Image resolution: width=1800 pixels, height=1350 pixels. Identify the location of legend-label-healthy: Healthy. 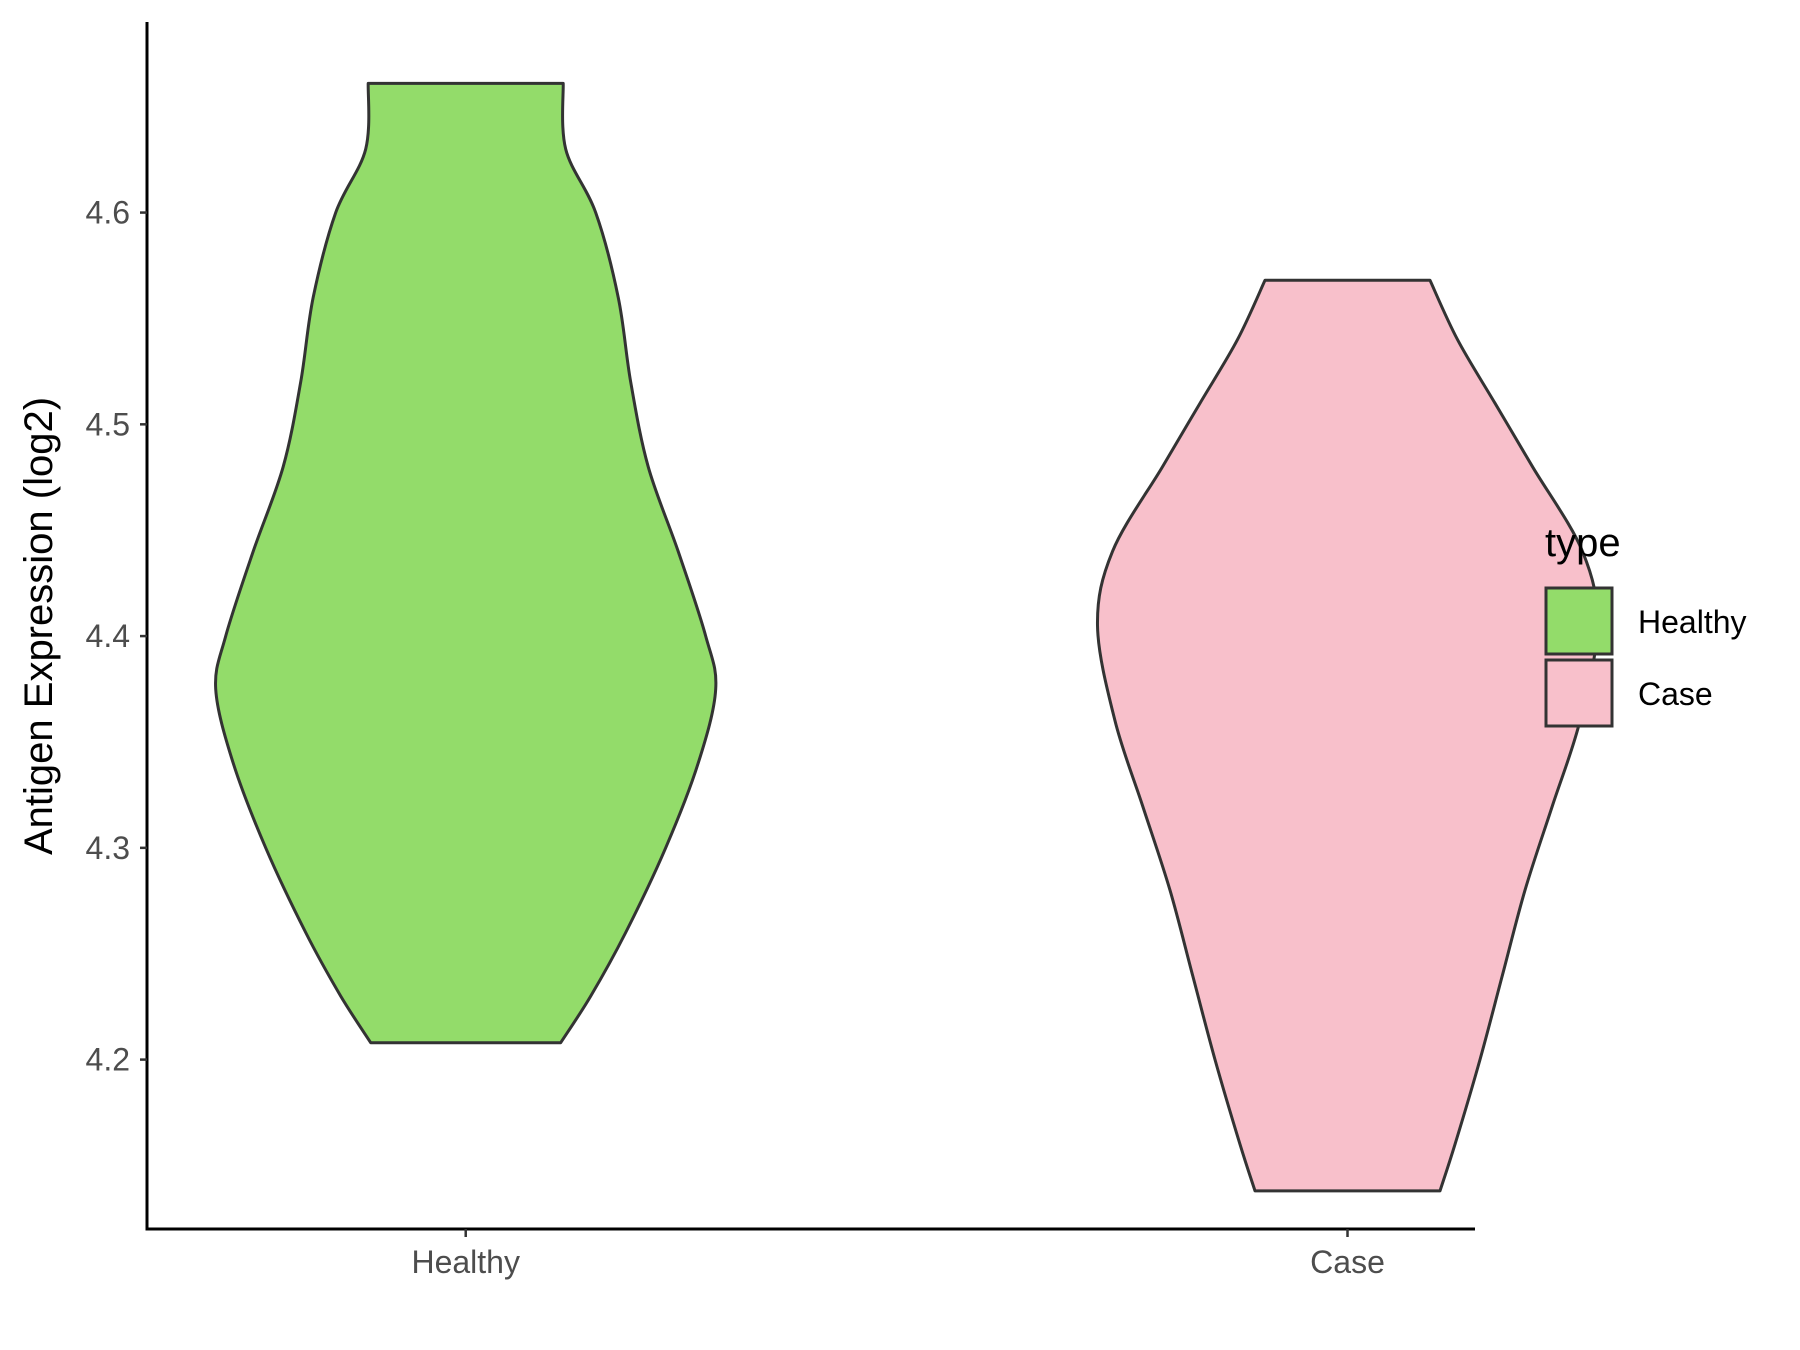
(1692, 622).